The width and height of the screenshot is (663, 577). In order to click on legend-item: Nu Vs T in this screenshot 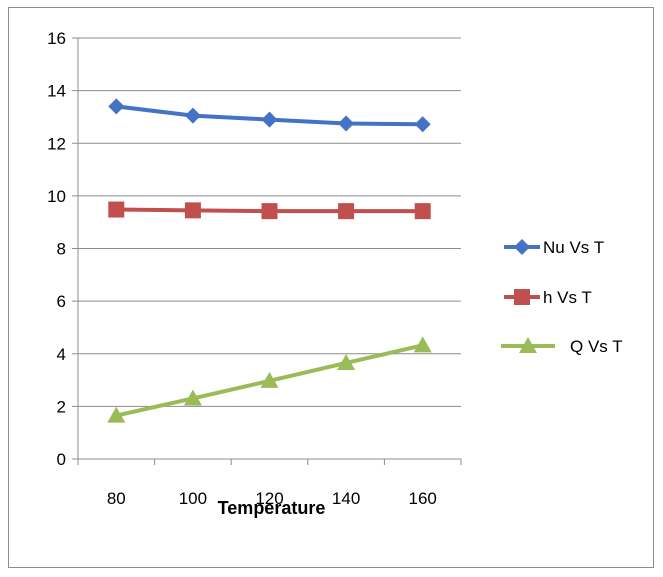, I will do `click(554, 247)`.